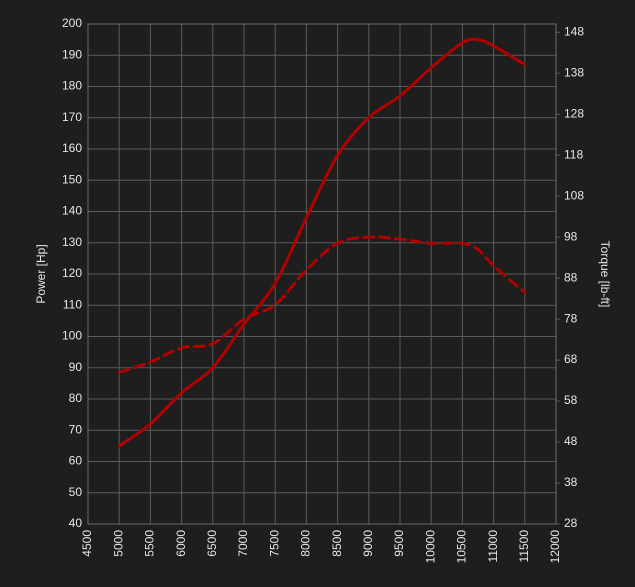 The width and height of the screenshot is (635, 587). What do you see at coordinates (274, 543) in the screenshot?
I see `x-tick-label: 7500` at bounding box center [274, 543].